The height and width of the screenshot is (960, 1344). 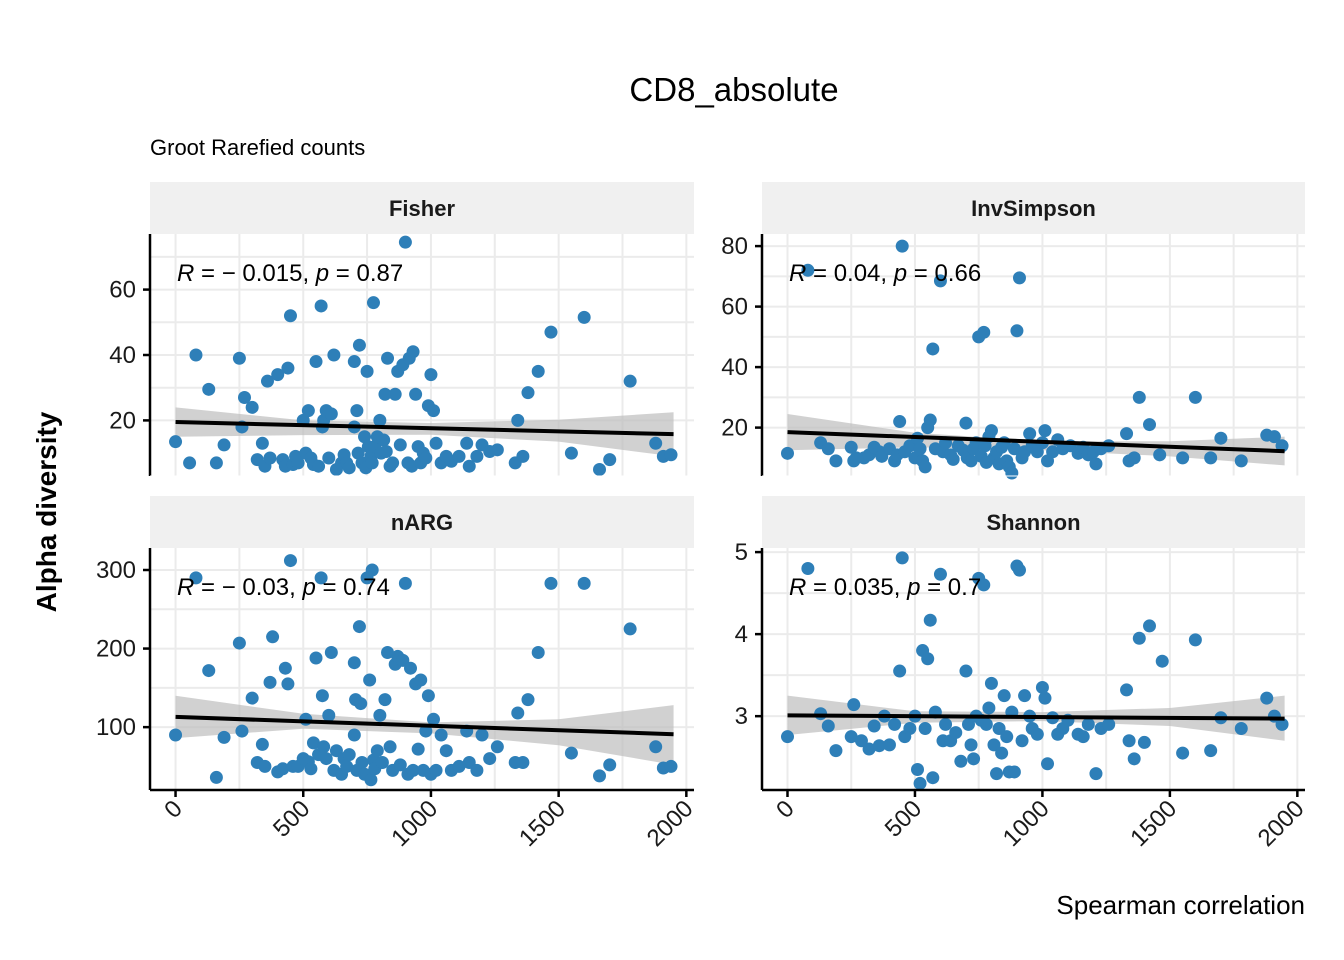 What do you see at coordinates (741, 552) in the screenshot?
I see `y-tick-label: 5` at bounding box center [741, 552].